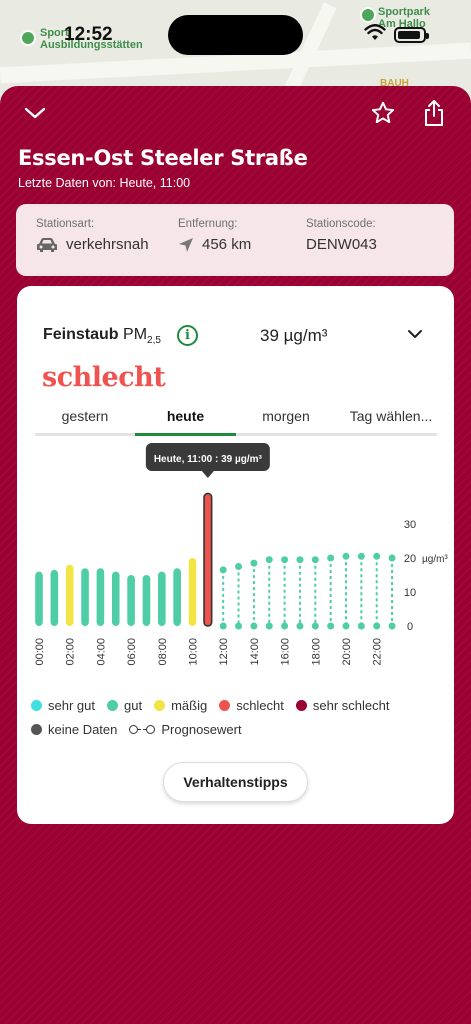 The image size is (471, 1024). What do you see at coordinates (185, 729) in the screenshot?
I see `legend-item-prognosewert: Prognosewert` at bounding box center [185, 729].